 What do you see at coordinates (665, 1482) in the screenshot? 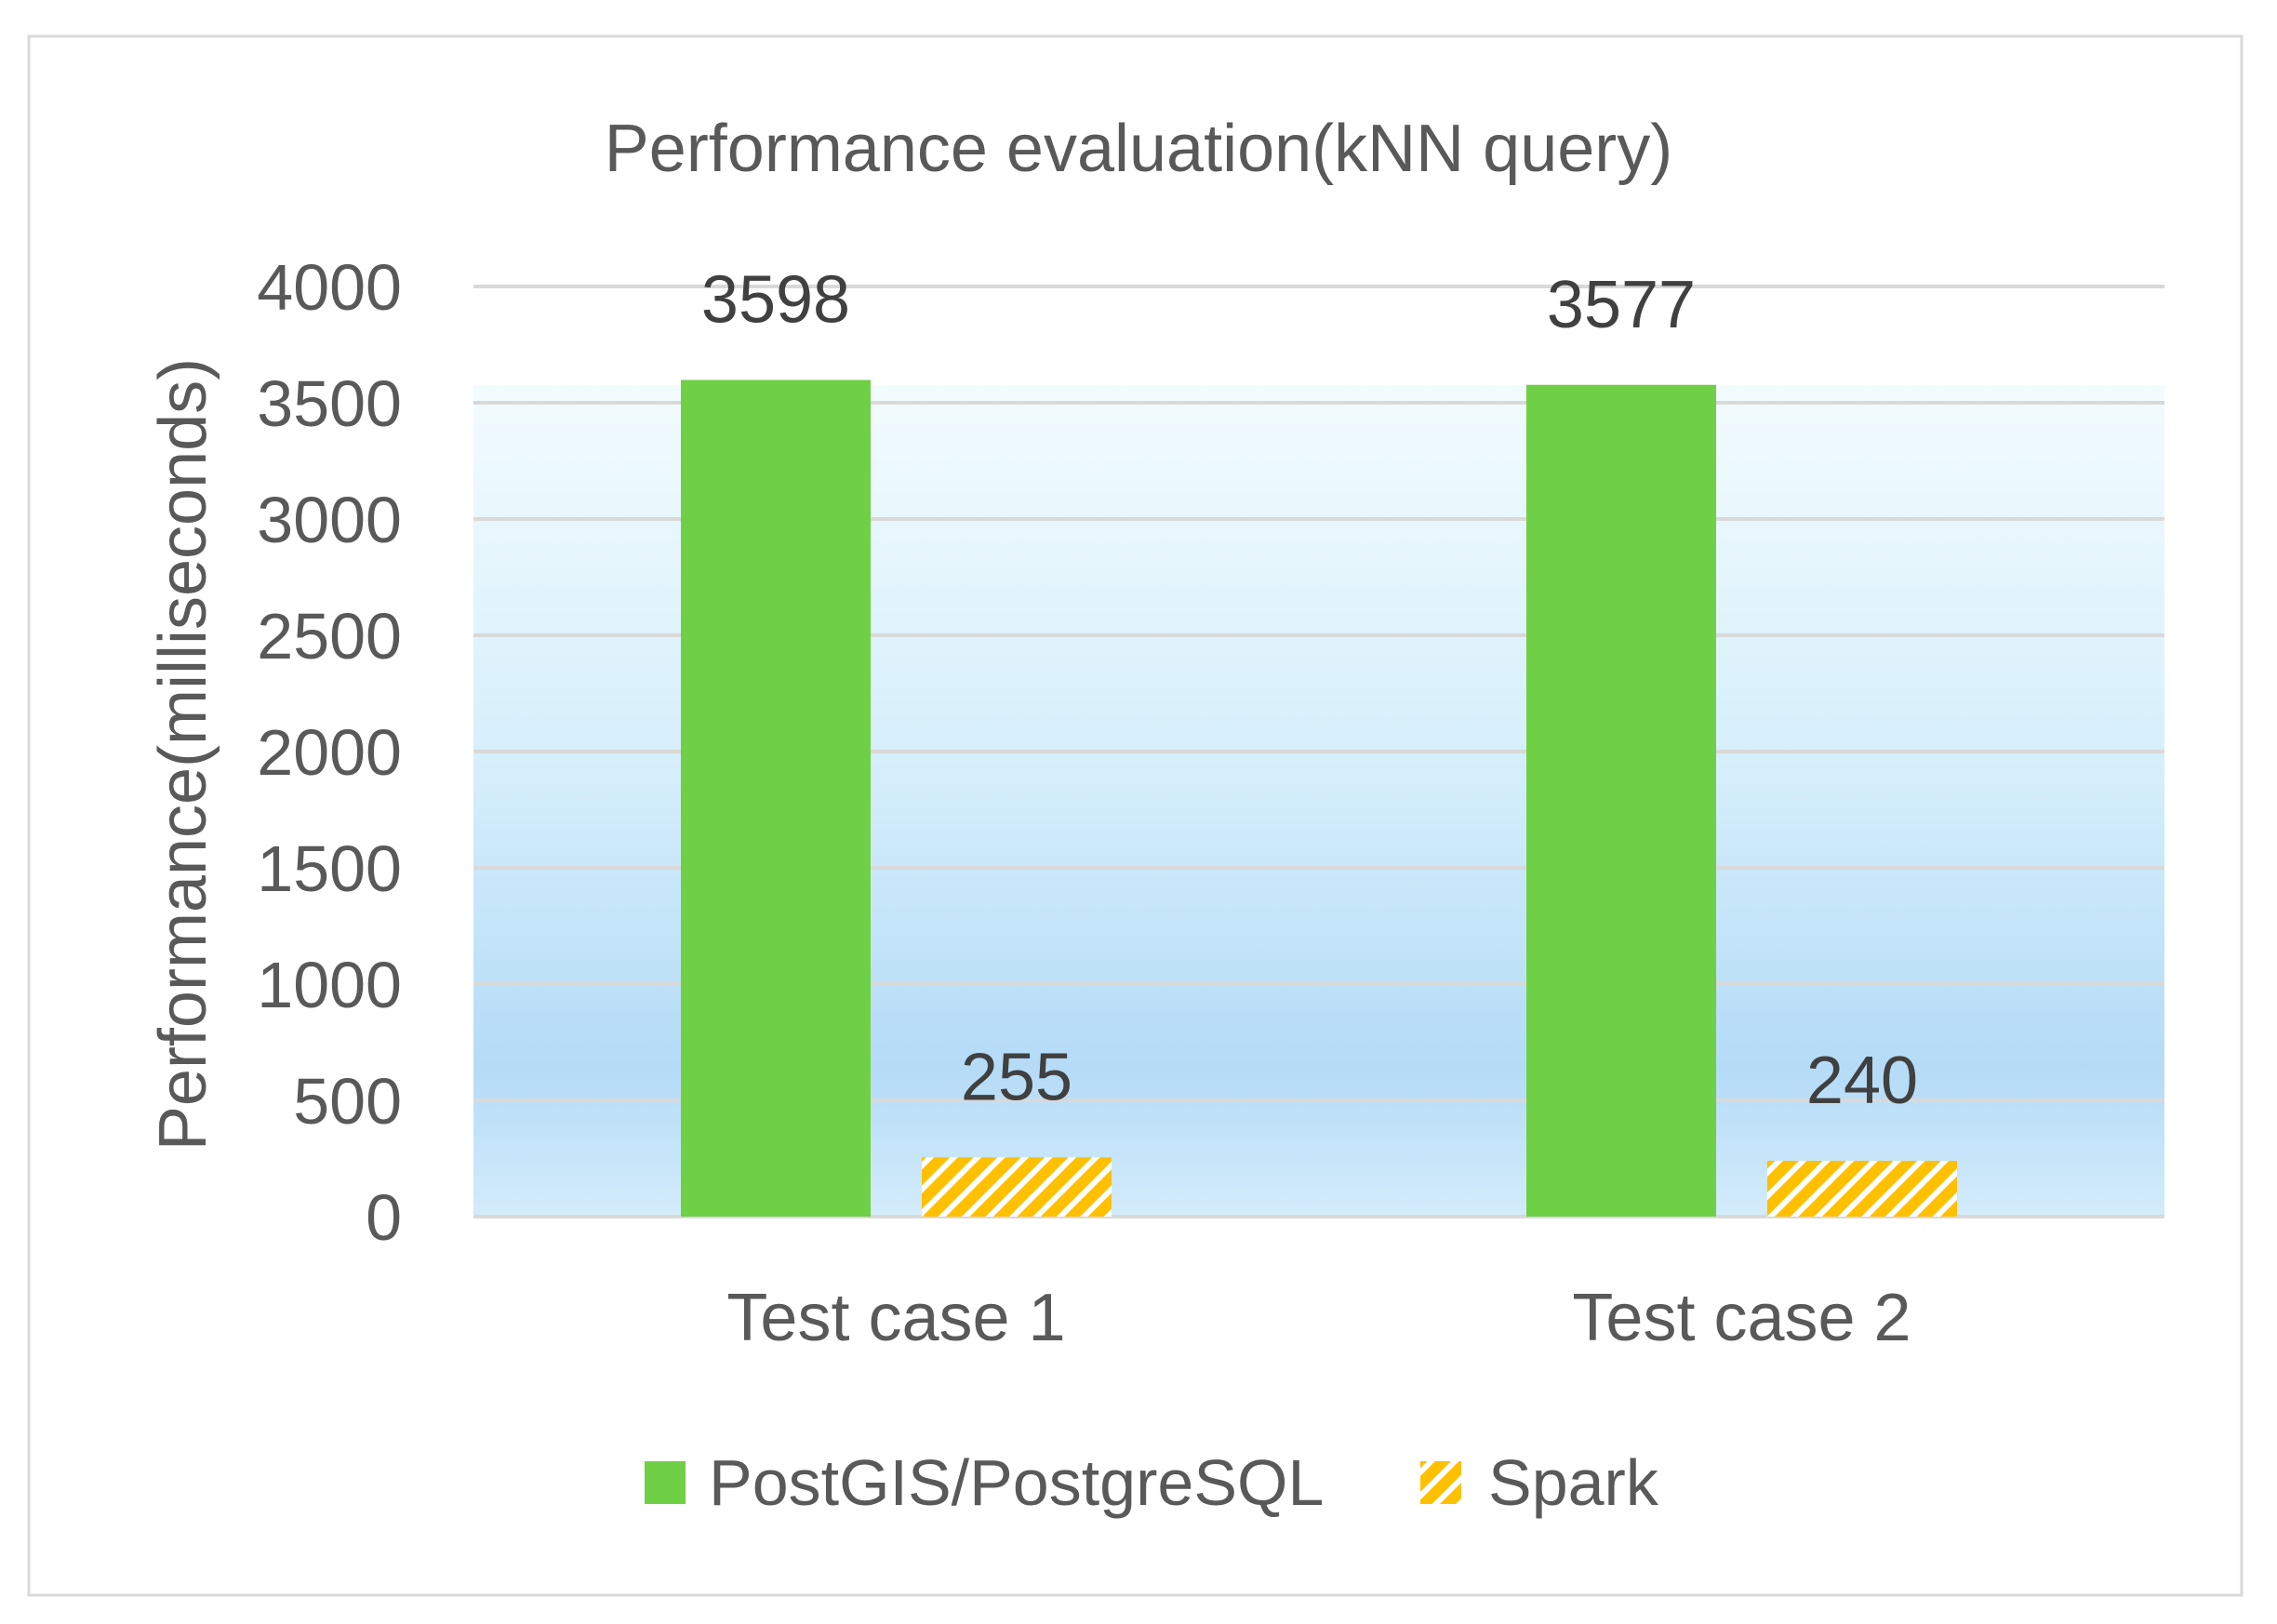
I see `legend-swatch-postgis-postgresql` at bounding box center [665, 1482].